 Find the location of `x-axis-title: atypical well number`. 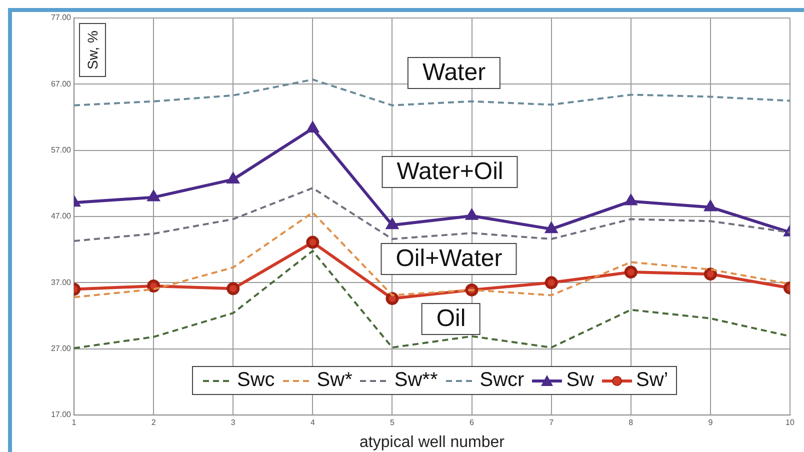

x-axis-title: atypical well number is located at coordinates (433, 442).